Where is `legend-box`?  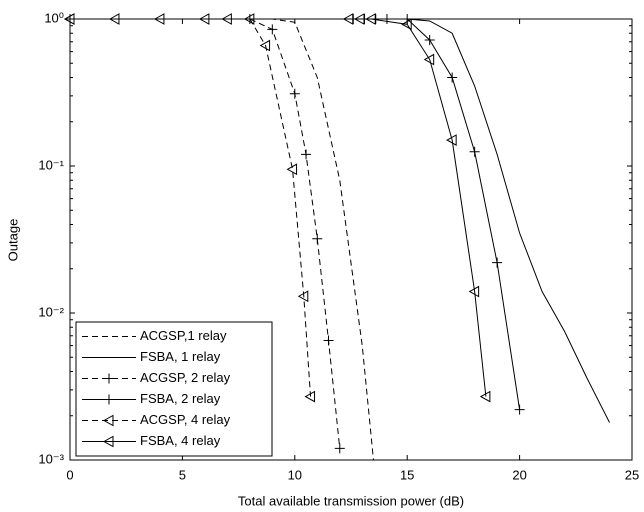 legend-box is located at coordinates (174, 389).